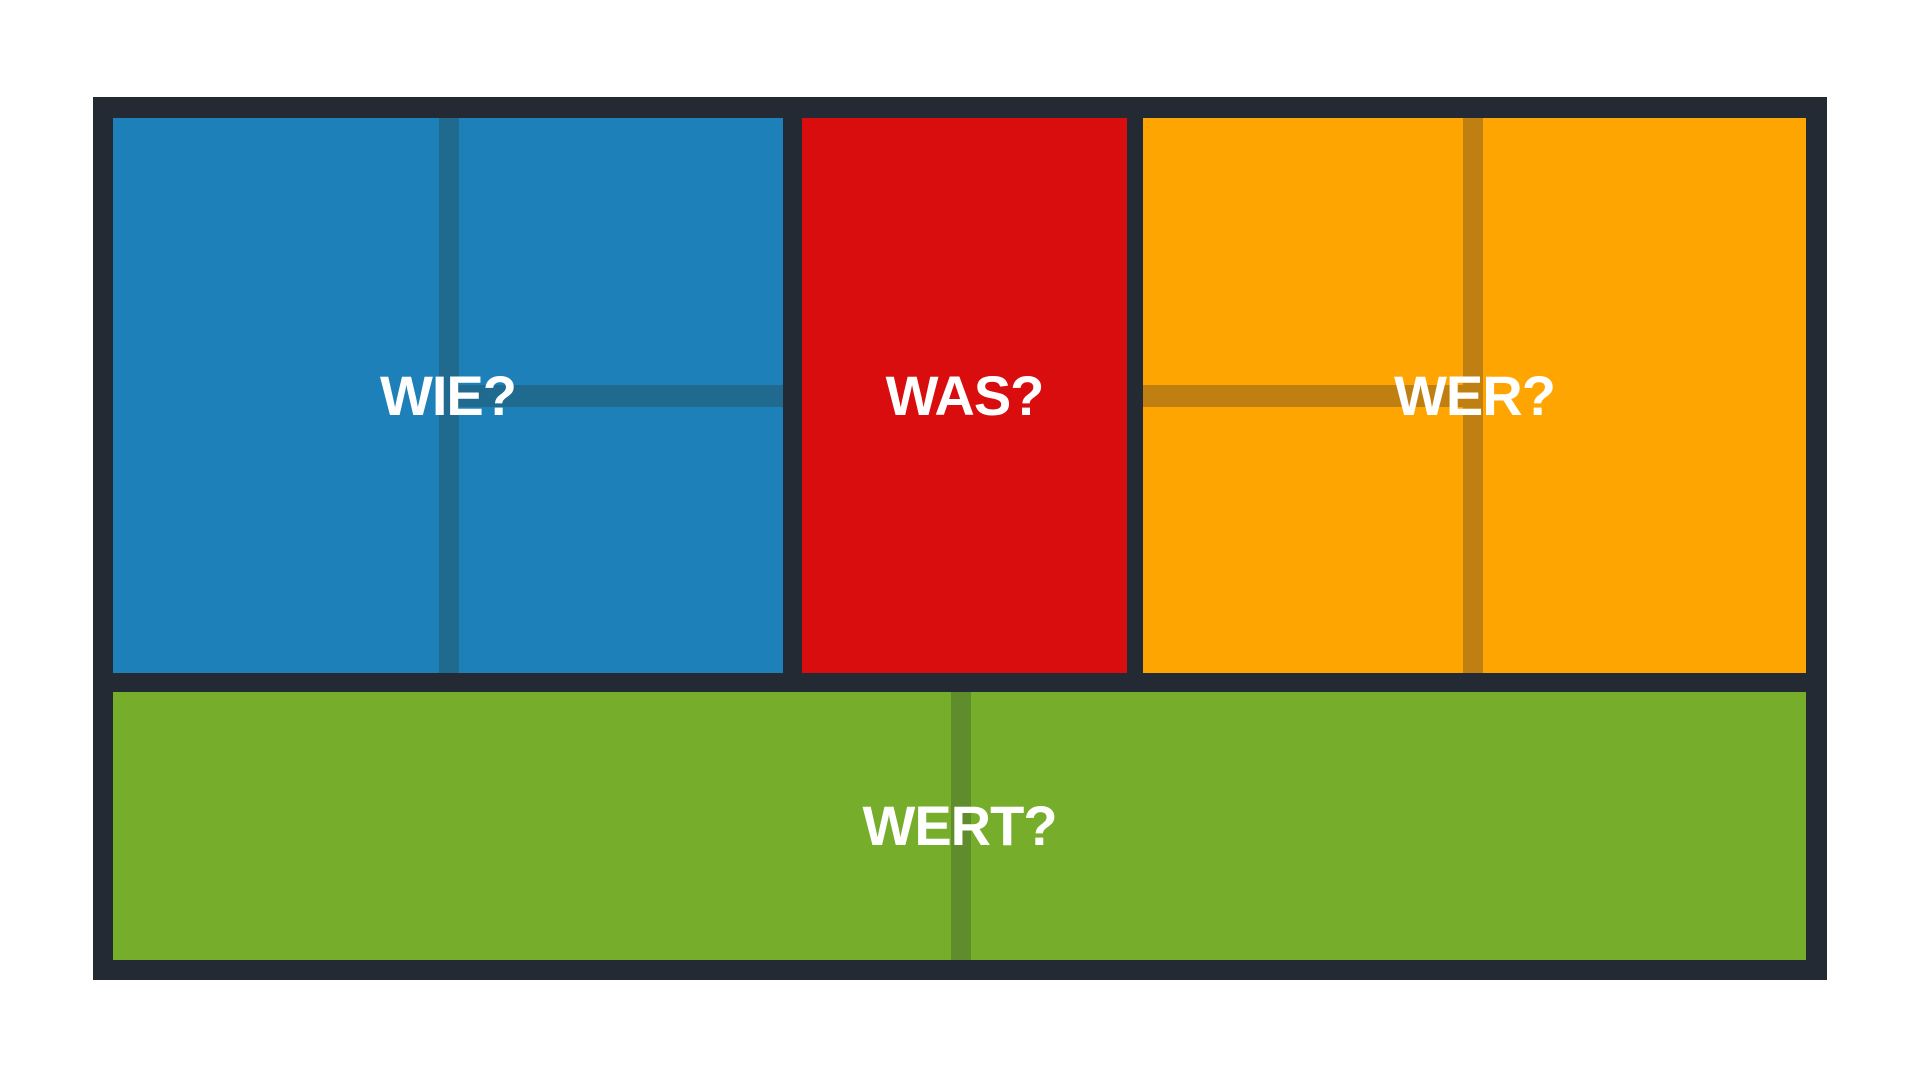  I want to click on wie-label: WIE?, so click(448, 395).